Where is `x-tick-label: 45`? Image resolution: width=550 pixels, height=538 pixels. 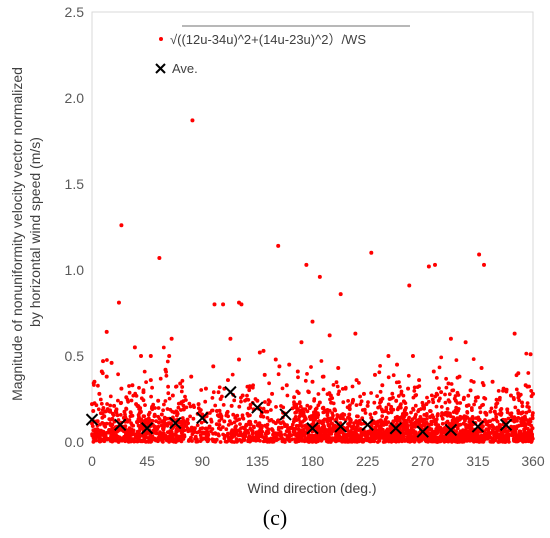
x-tick-label: 45 is located at coordinates (147, 461).